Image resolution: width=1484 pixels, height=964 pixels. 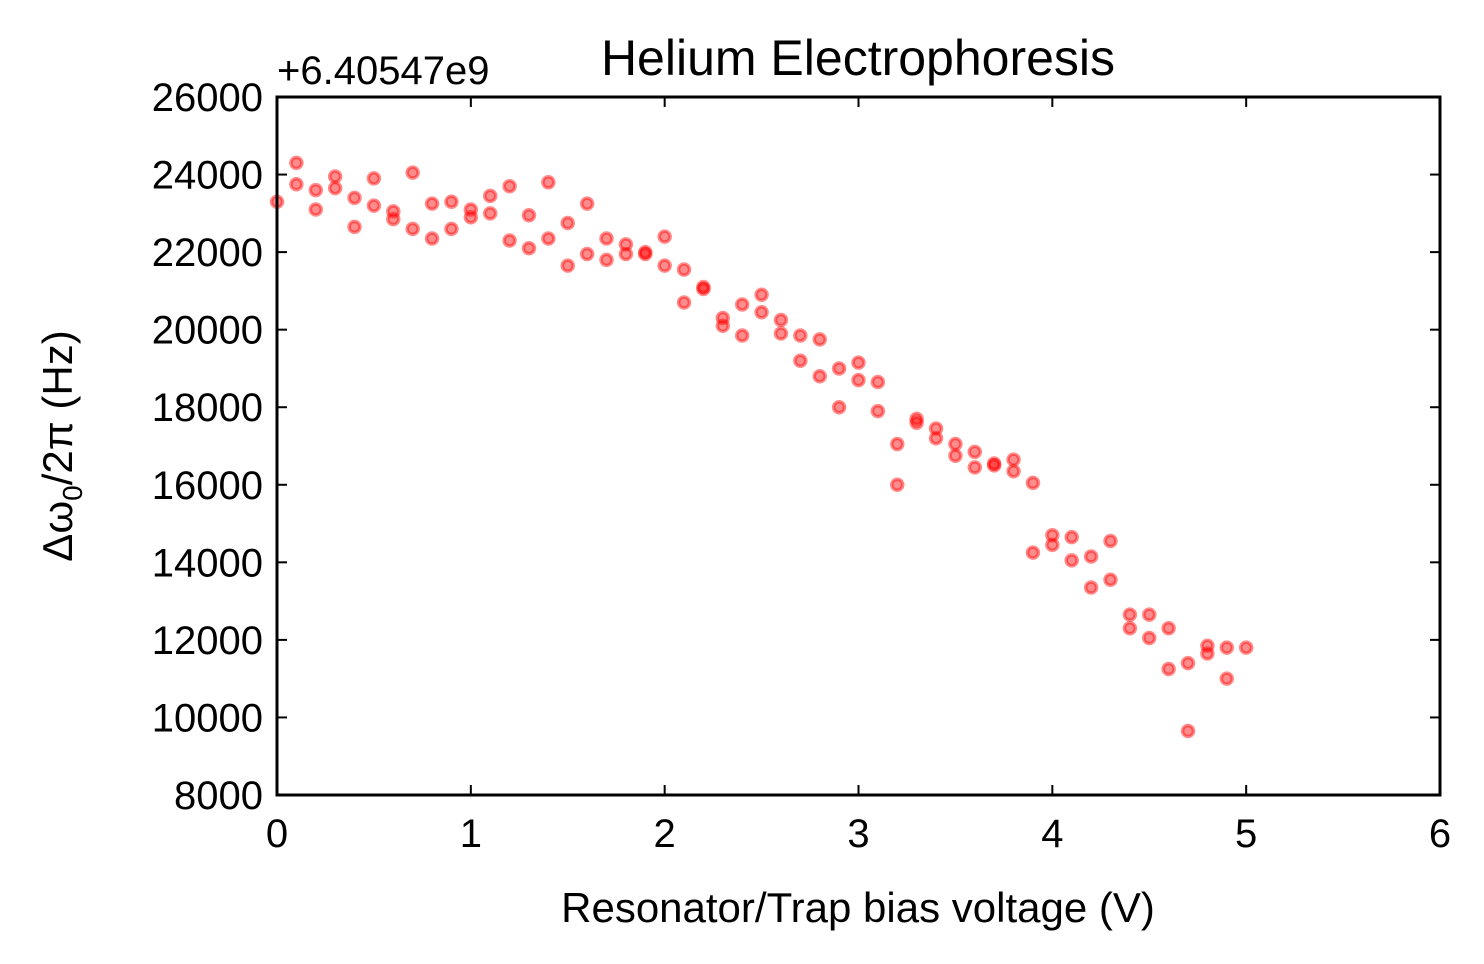 I want to click on y-tick-label: 12000, so click(x=207, y=641).